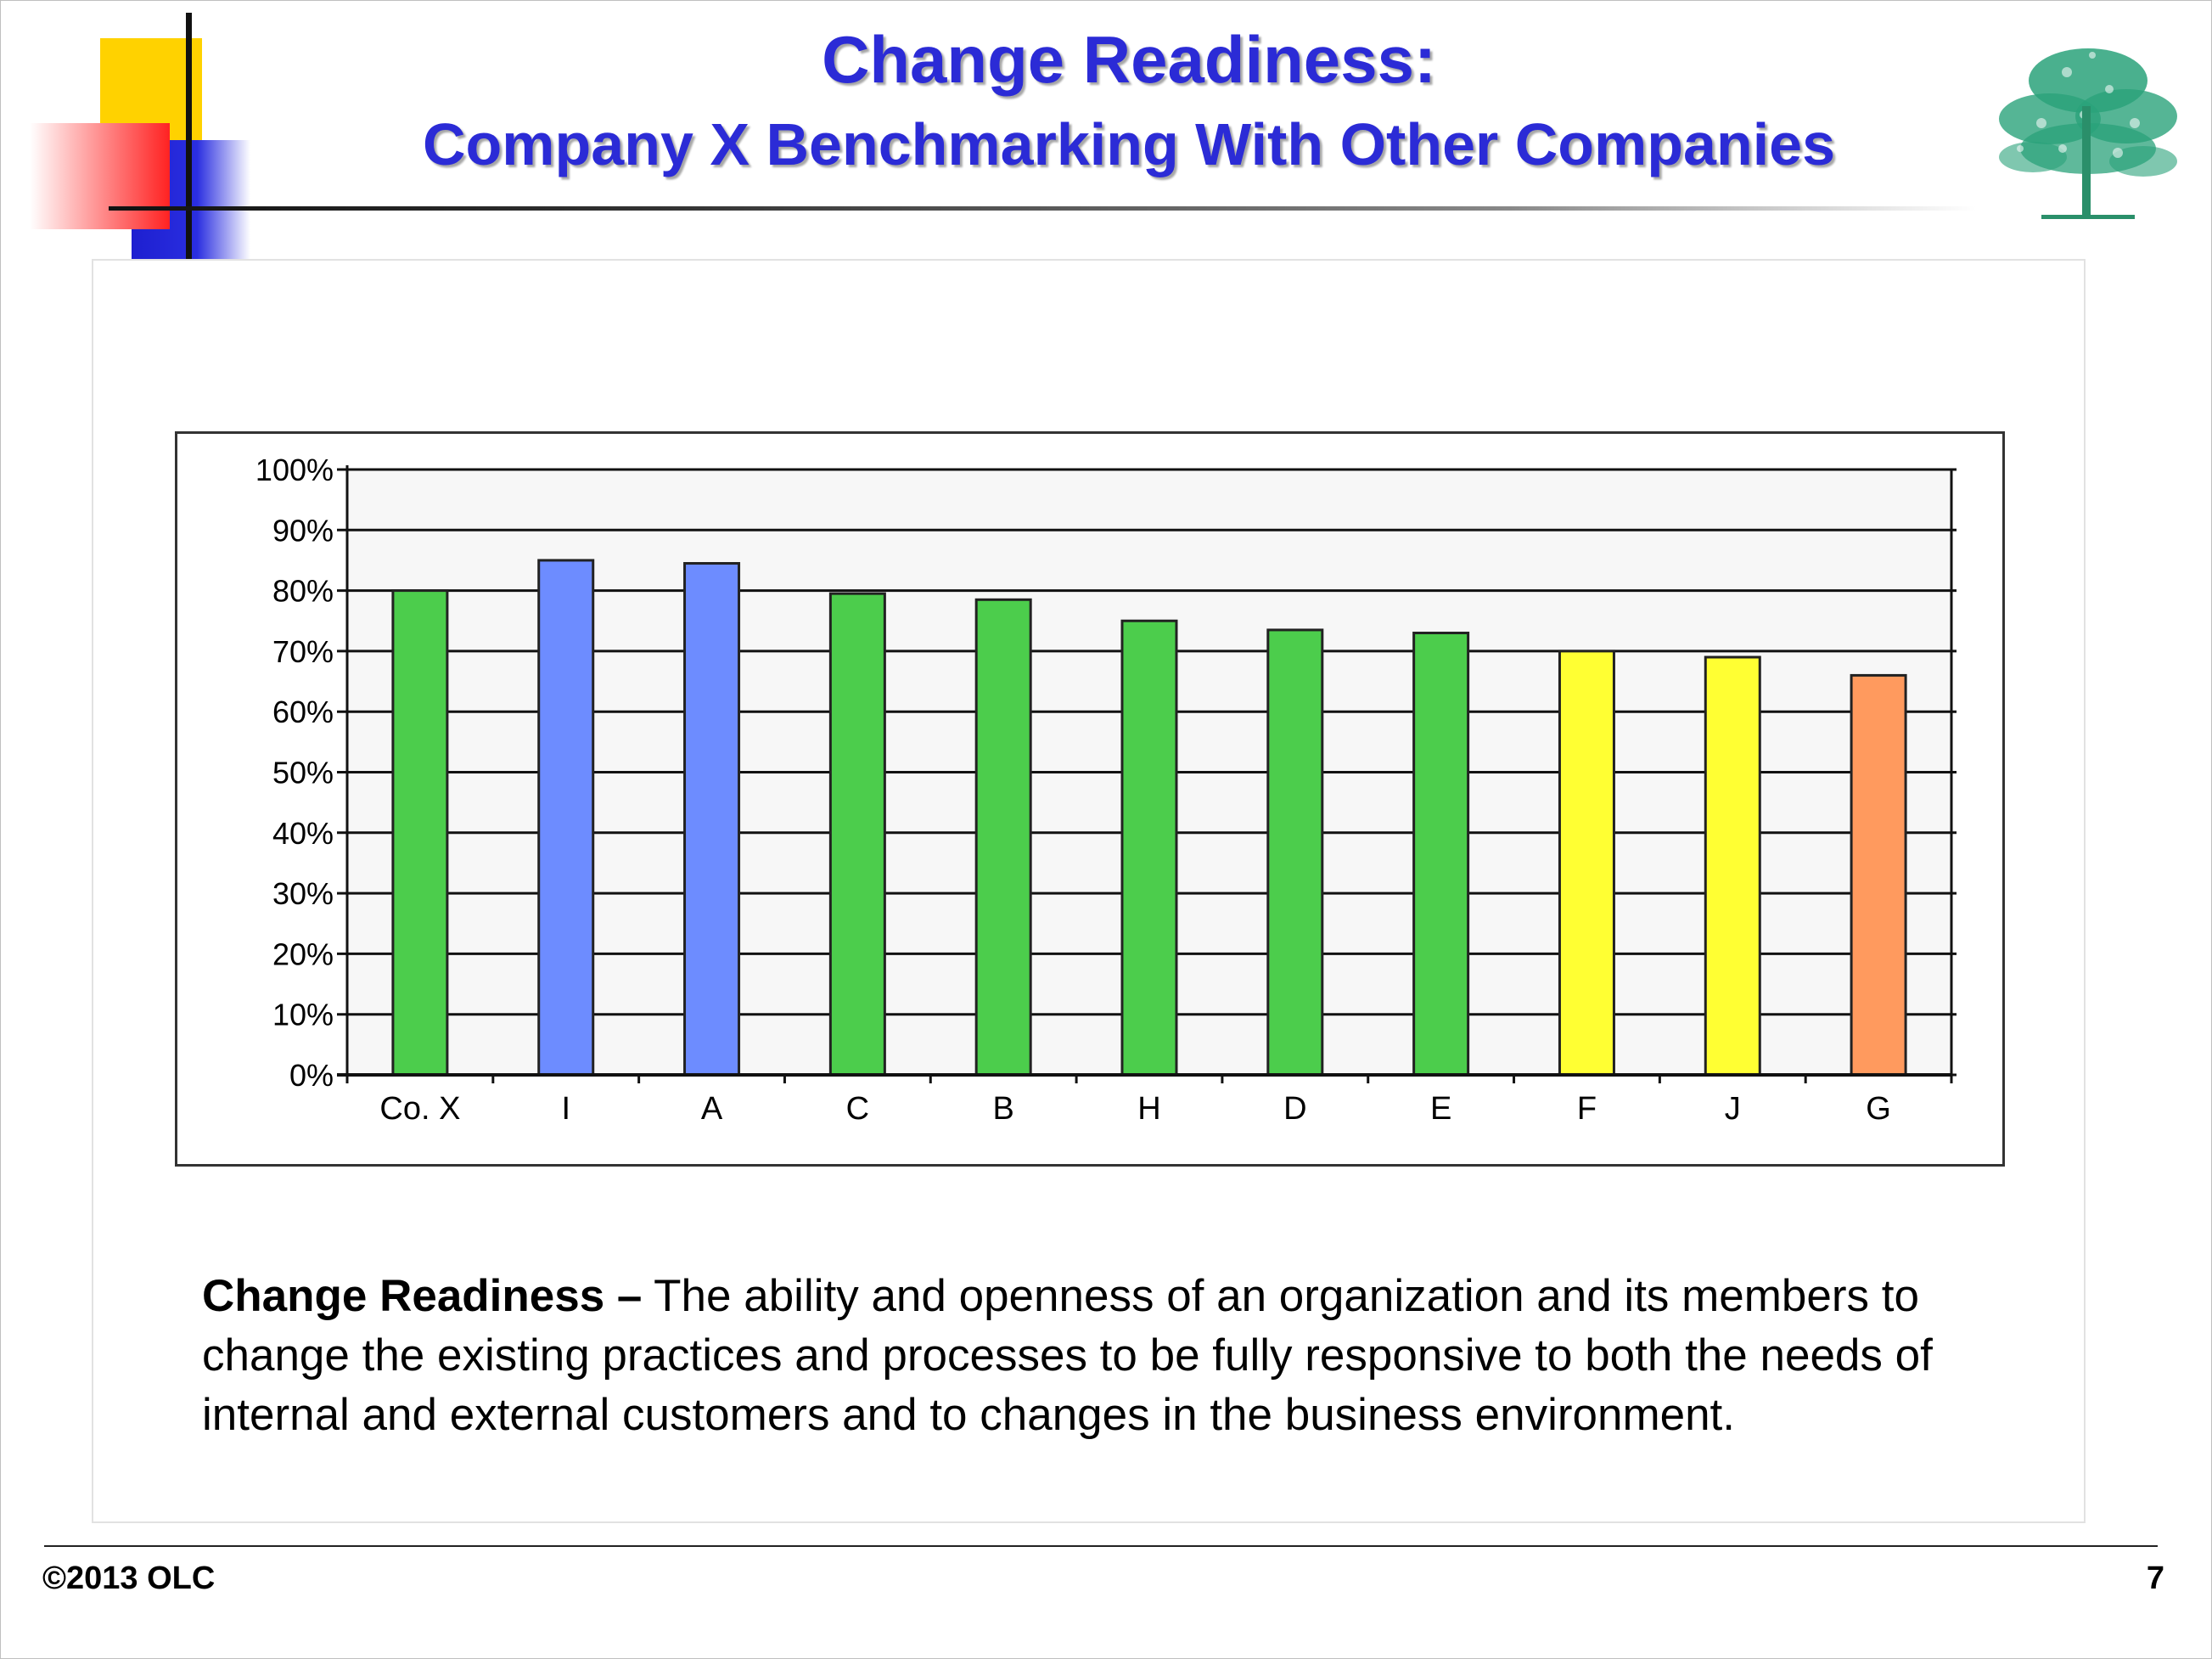 The image size is (2212, 1659). What do you see at coordinates (565, 1109) in the screenshot?
I see `x-tick-label: I` at bounding box center [565, 1109].